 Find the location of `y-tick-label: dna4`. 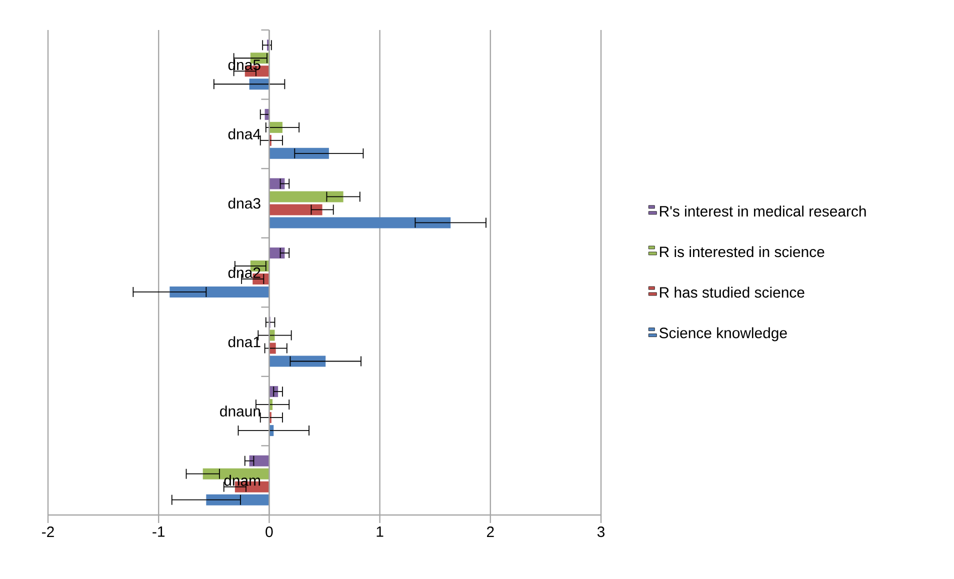

y-tick-label: dna4 is located at coordinates (244, 134).